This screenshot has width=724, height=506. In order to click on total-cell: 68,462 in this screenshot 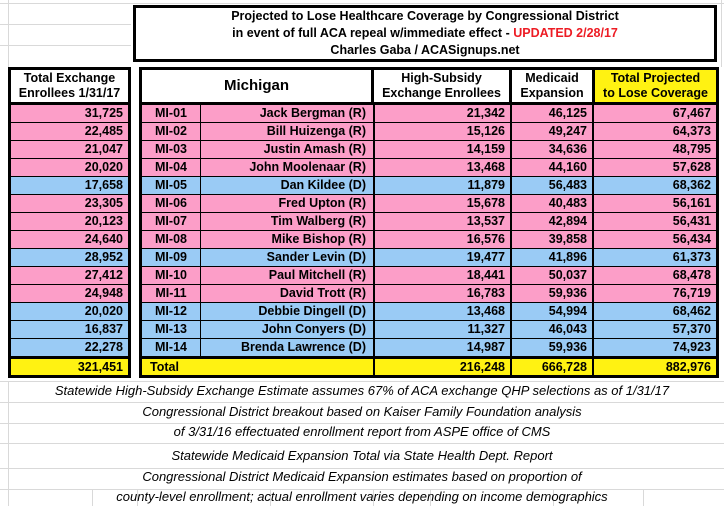, I will do `click(691, 311)`.